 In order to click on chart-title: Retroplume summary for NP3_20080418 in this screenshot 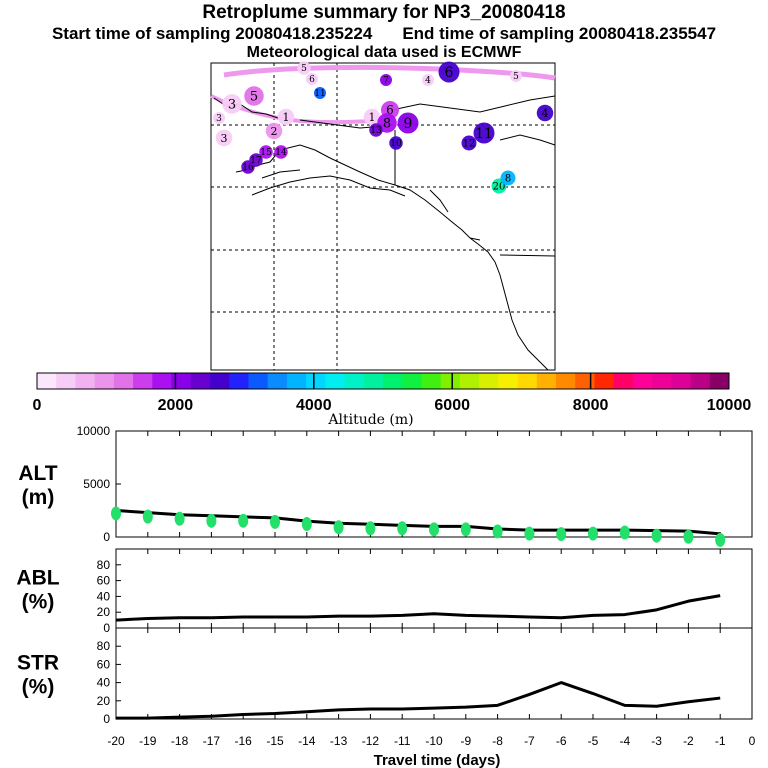, I will do `click(384, 12)`.